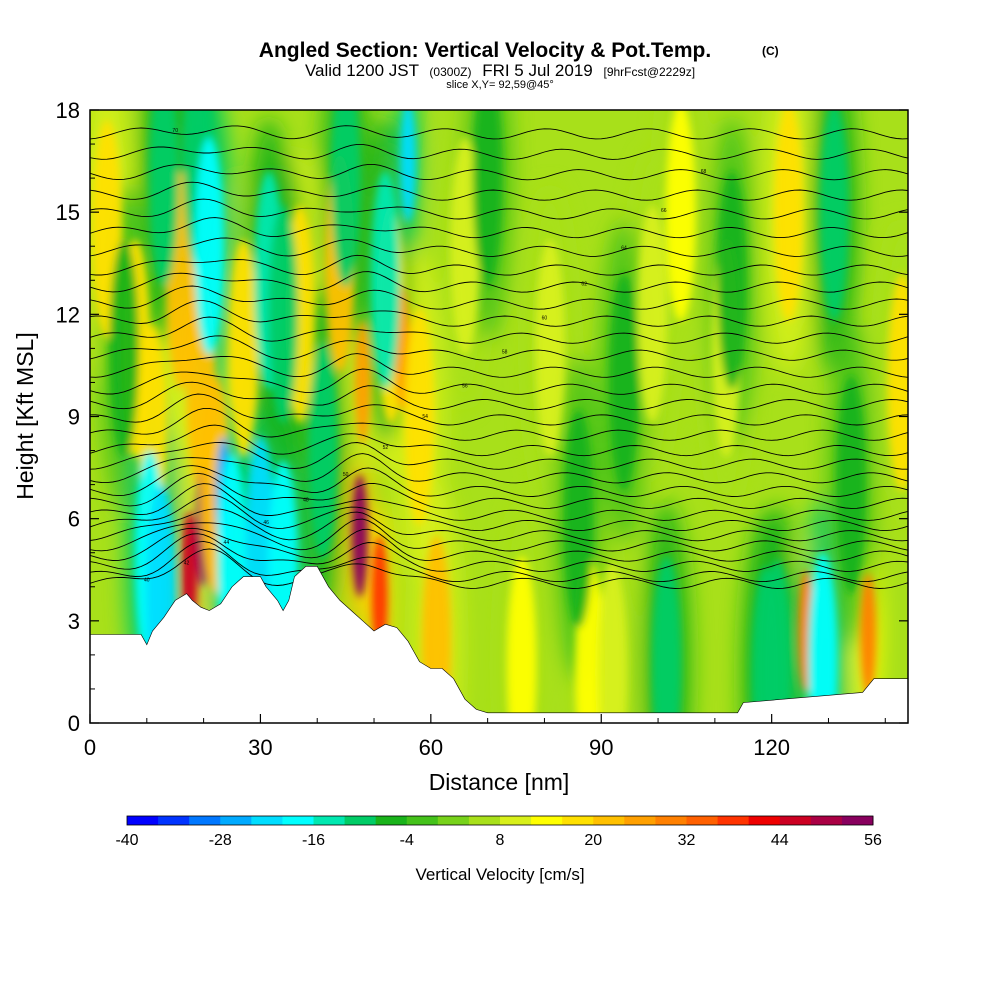 This screenshot has height=1000, width=1000. Describe the element at coordinates (780, 840) in the screenshot. I see `colorbar-tick-label-7: 44` at that location.